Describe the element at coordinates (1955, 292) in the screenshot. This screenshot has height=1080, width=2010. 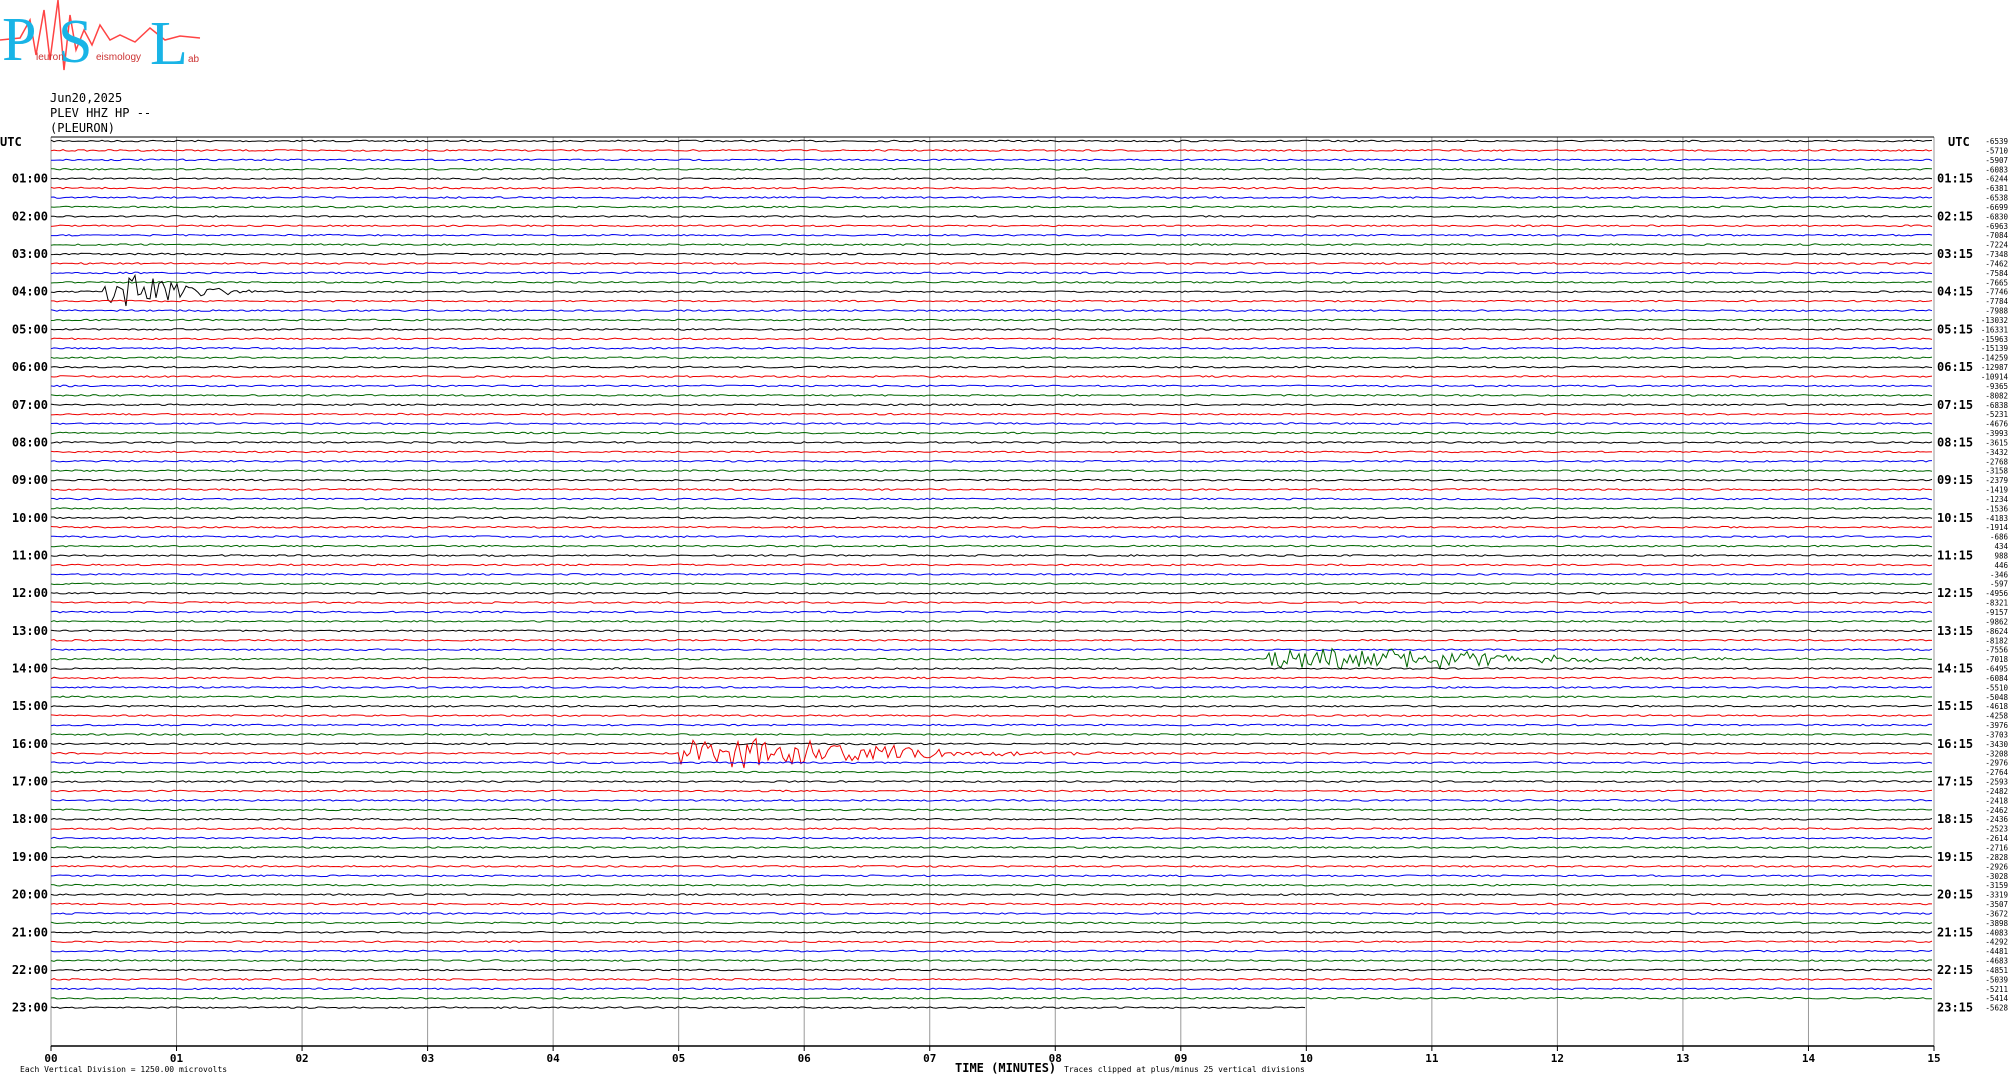
I see `right-hour-label: 04:15` at that location.